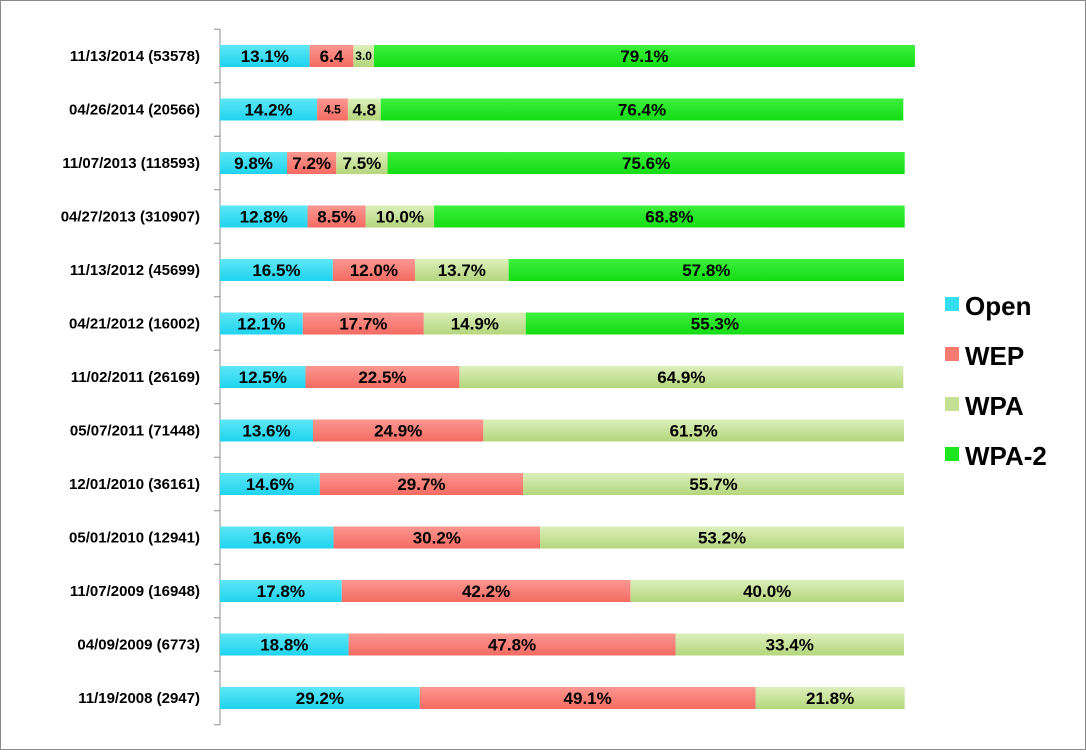 Image resolution: width=1086 pixels, height=754 pixels. I want to click on y-tick-label: 04/27/2013 (310907), so click(130, 217).